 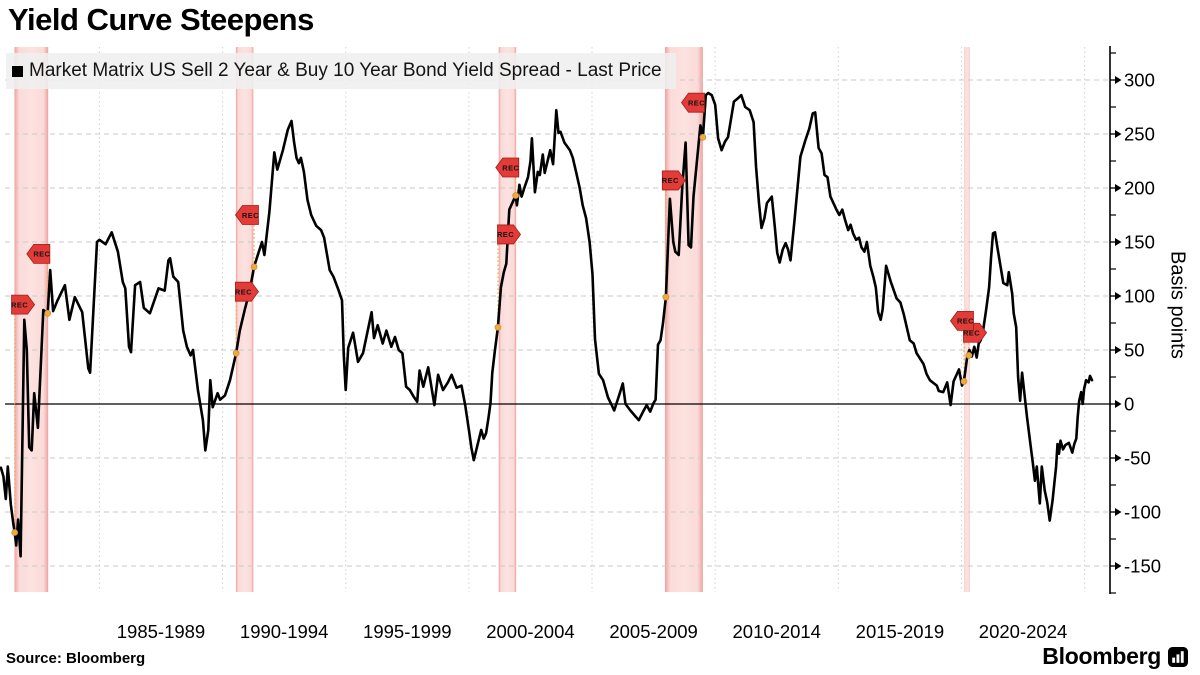 What do you see at coordinates (284, 631) in the screenshot?
I see `x-axis-tick-label: 1990-1994` at bounding box center [284, 631].